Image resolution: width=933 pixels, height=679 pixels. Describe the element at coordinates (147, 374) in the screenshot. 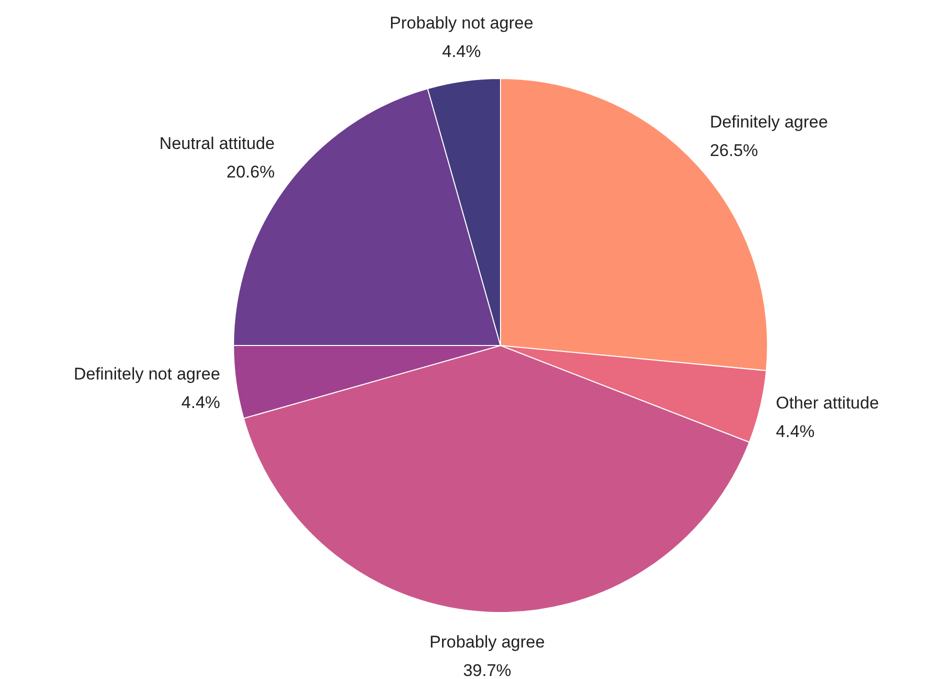

I see `slice-label: Definitely not agree` at that location.